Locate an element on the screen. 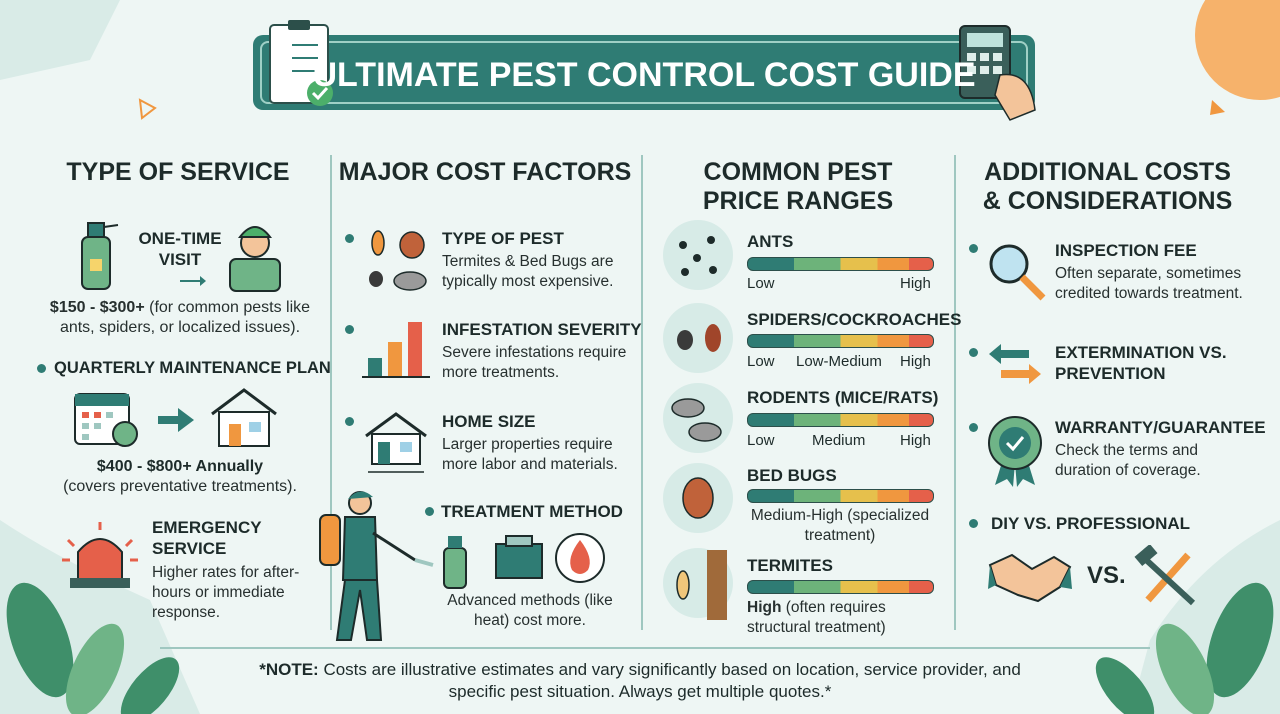 This screenshot has height=714, width=1280. pest-label: ANTS is located at coordinates (770, 241).